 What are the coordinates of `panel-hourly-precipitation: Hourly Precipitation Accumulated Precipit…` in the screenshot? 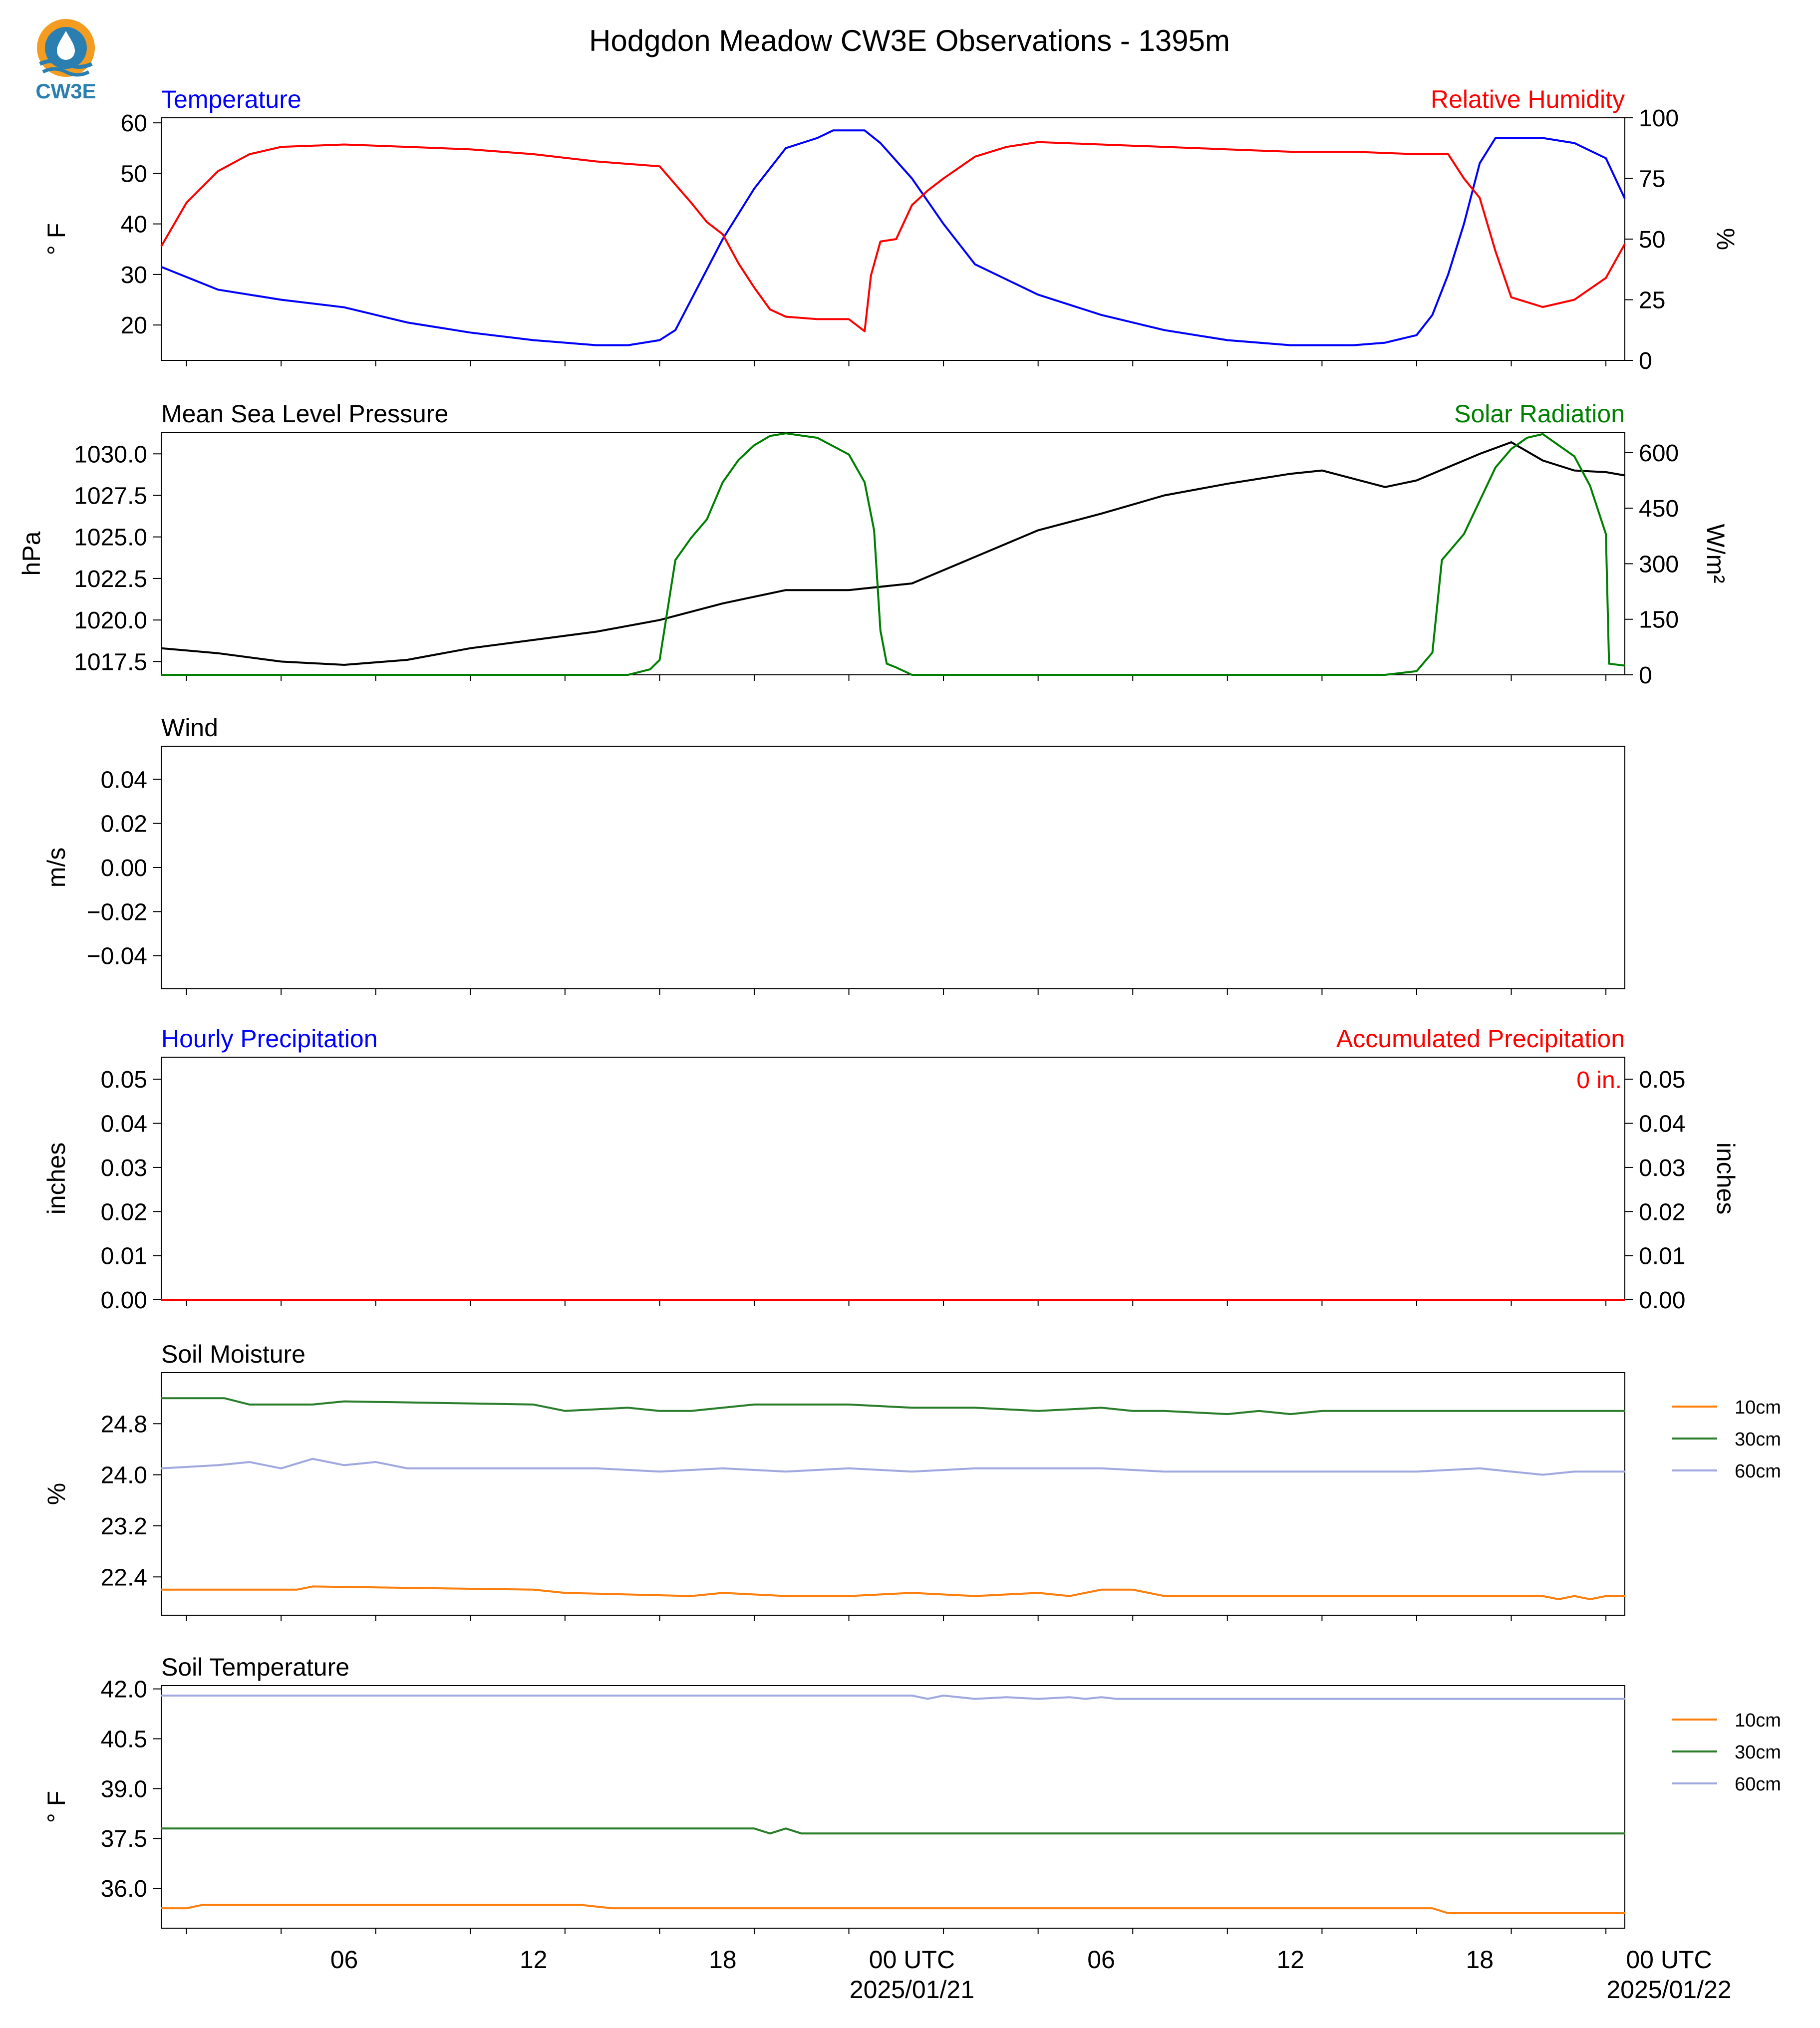 It's located at (891, 1169).